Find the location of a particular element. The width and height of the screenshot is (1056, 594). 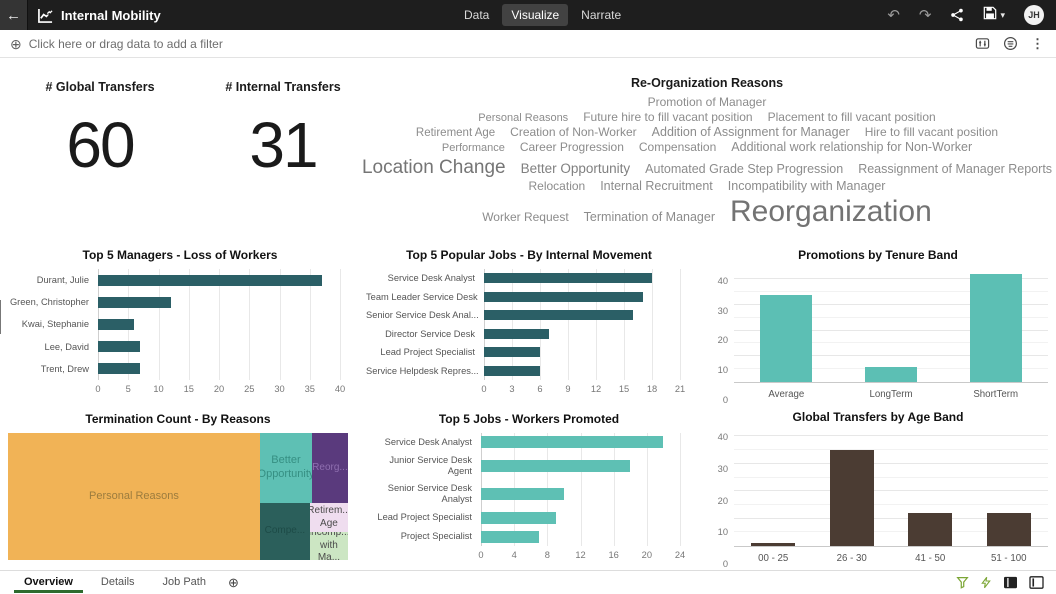

back-button: ← is located at coordinates (14, 15).